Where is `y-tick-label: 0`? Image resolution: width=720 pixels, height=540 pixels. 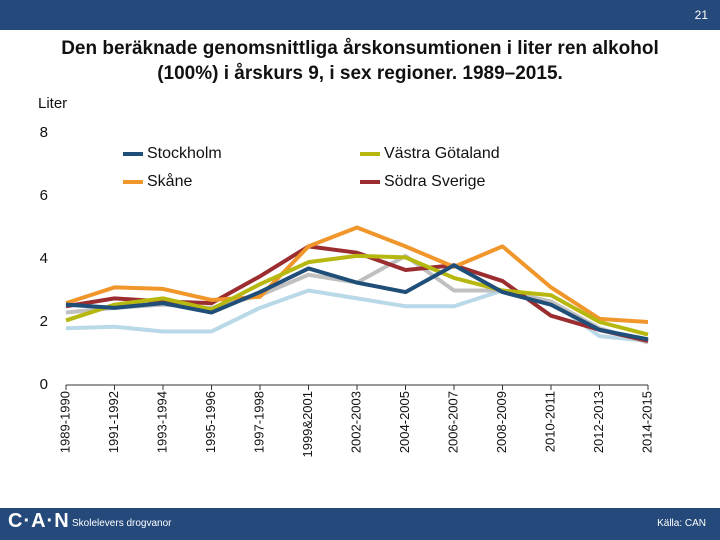
y-tick-label: 0 is located at coordinates (44, 384).